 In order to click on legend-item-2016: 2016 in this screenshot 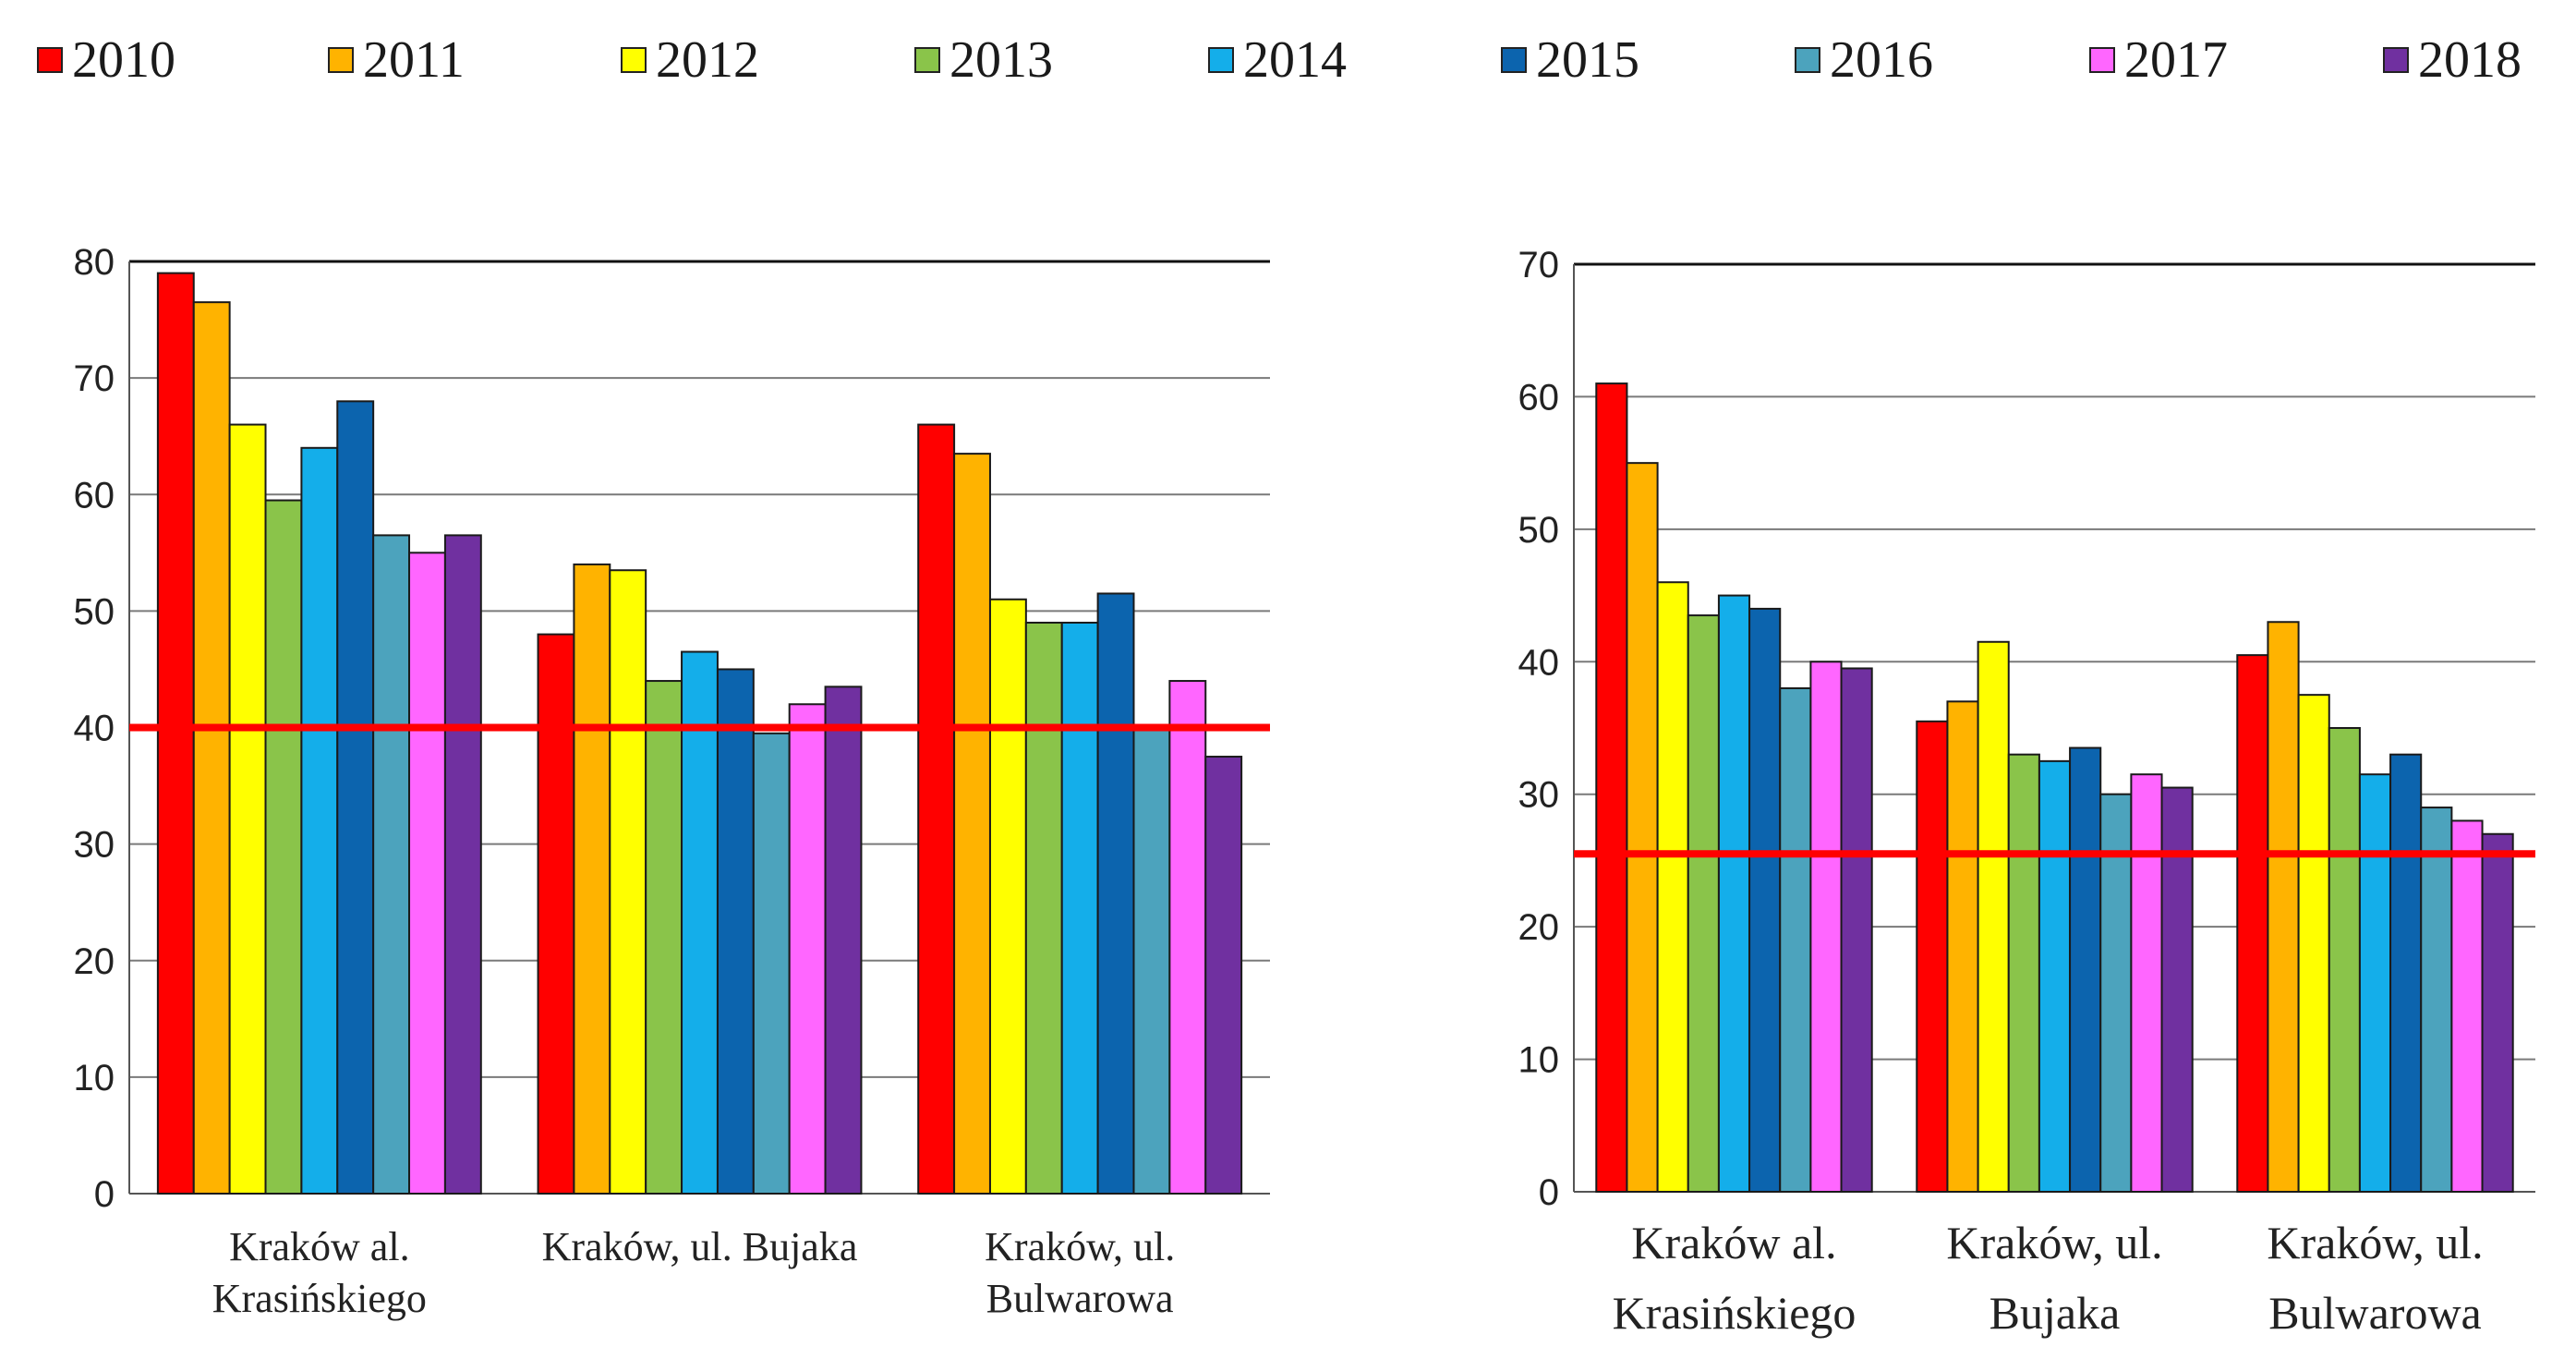, I will do `click(1864, 60)`.